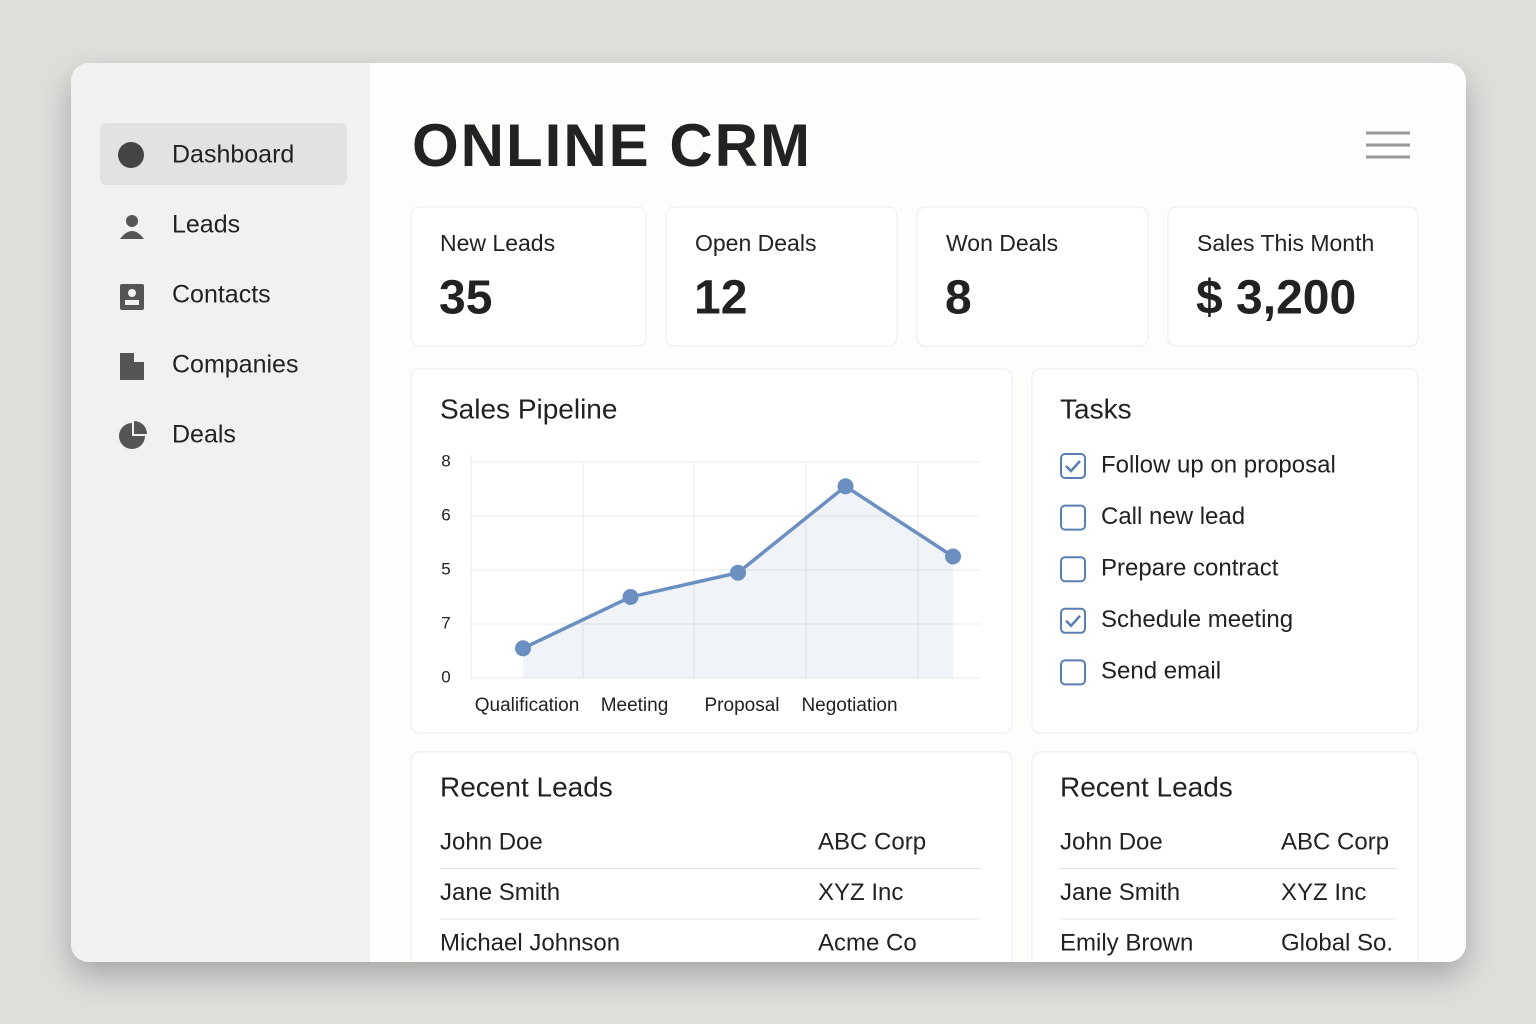 The height and width of the screenshot is (1024, 1536). What do you see at coordinates (738, 582) in the screenshot?
I see `area` at bounding box center [738, 582].